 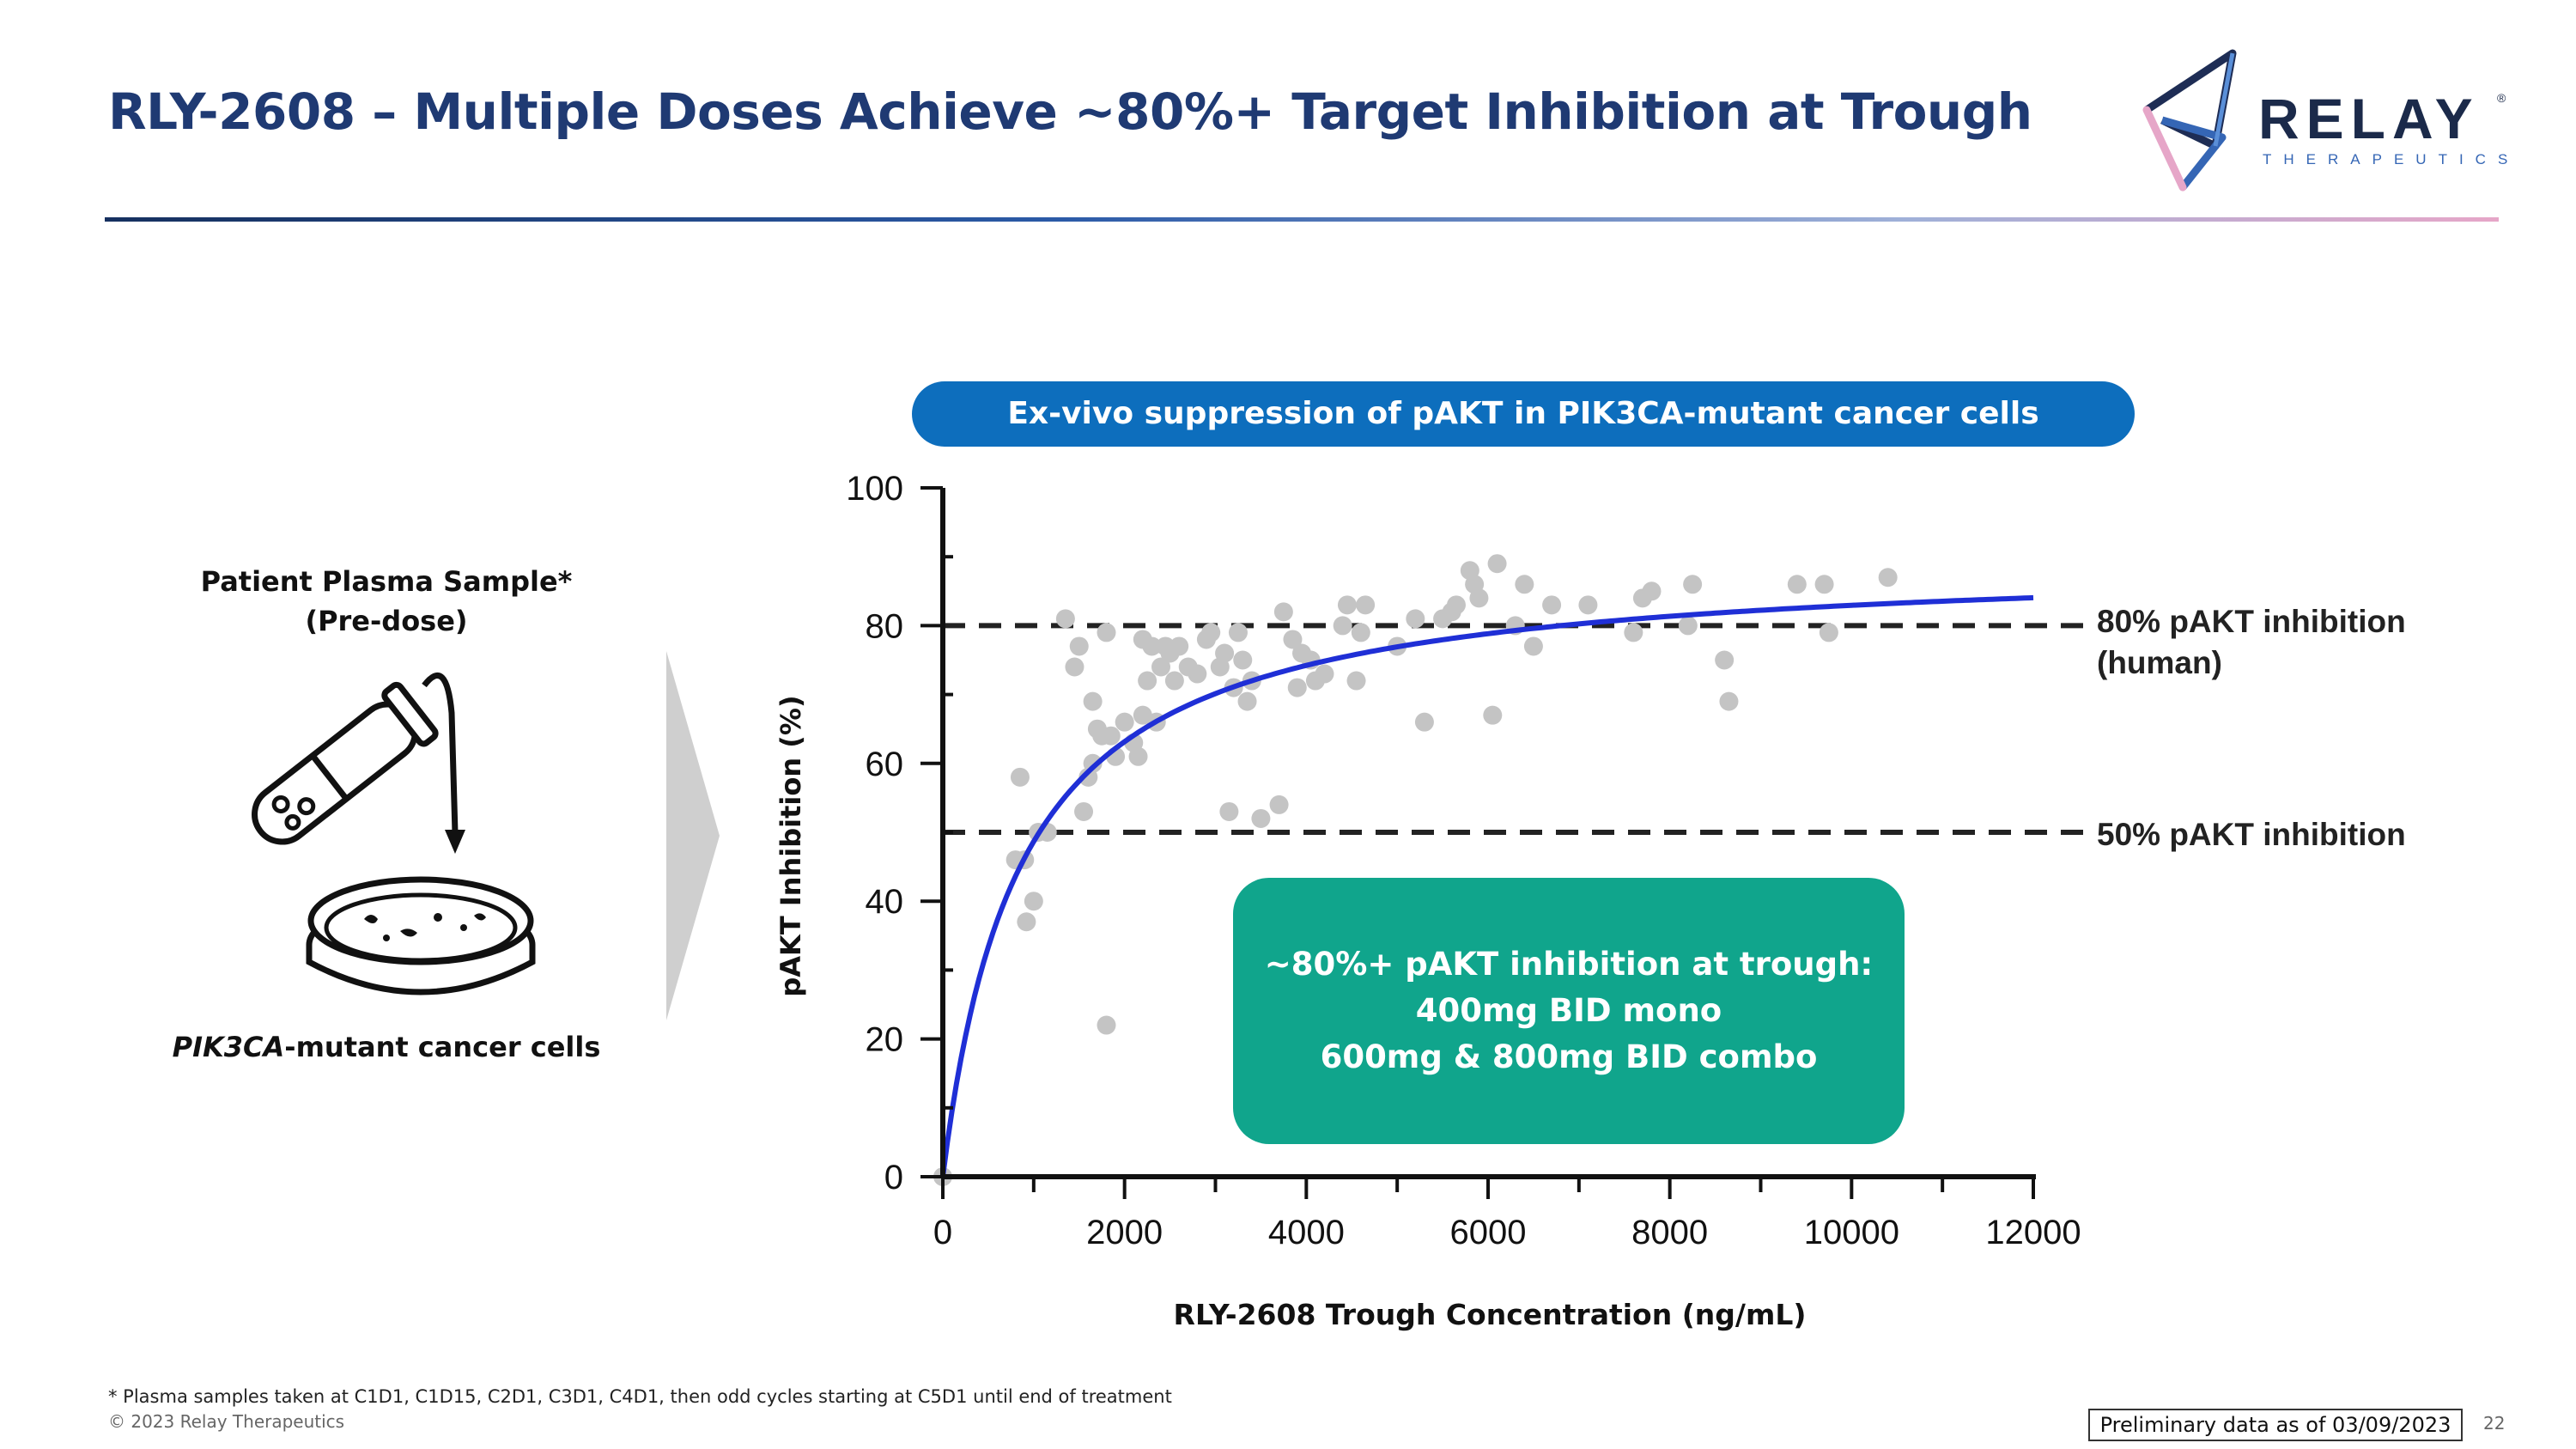 I want to click on x-axis-title: RLY-2608 Trough Concentration (ng/mL), so click(x=1491, y=1314).